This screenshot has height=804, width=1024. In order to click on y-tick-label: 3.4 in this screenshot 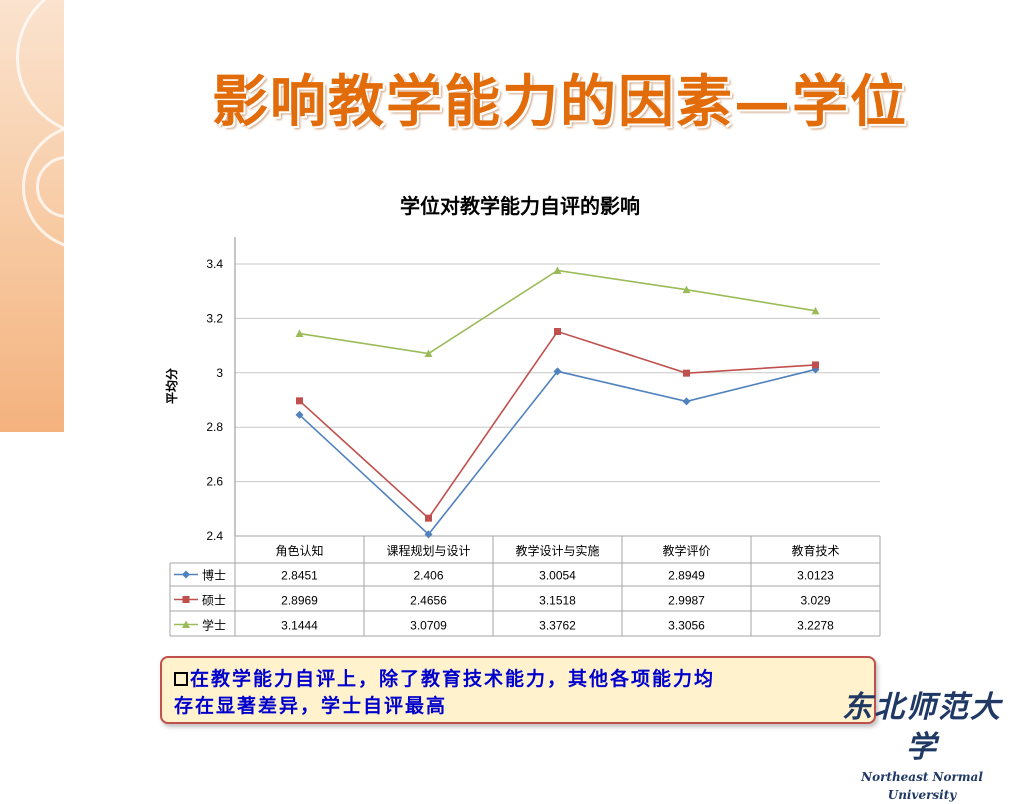, I will do `click(214, 264)`.